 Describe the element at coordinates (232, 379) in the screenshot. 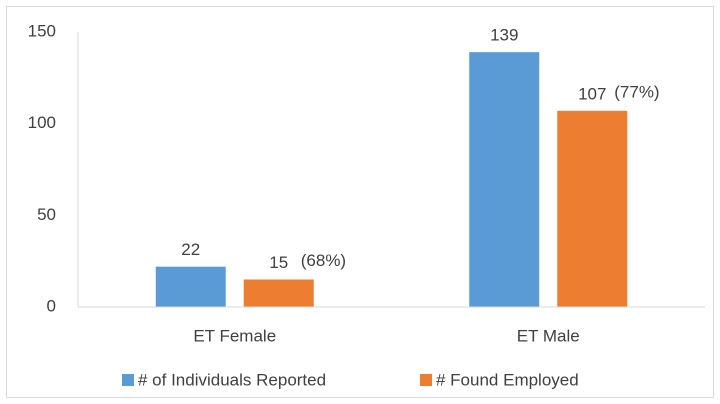

I see `legend-label: # of Individuals Reported` at that location.